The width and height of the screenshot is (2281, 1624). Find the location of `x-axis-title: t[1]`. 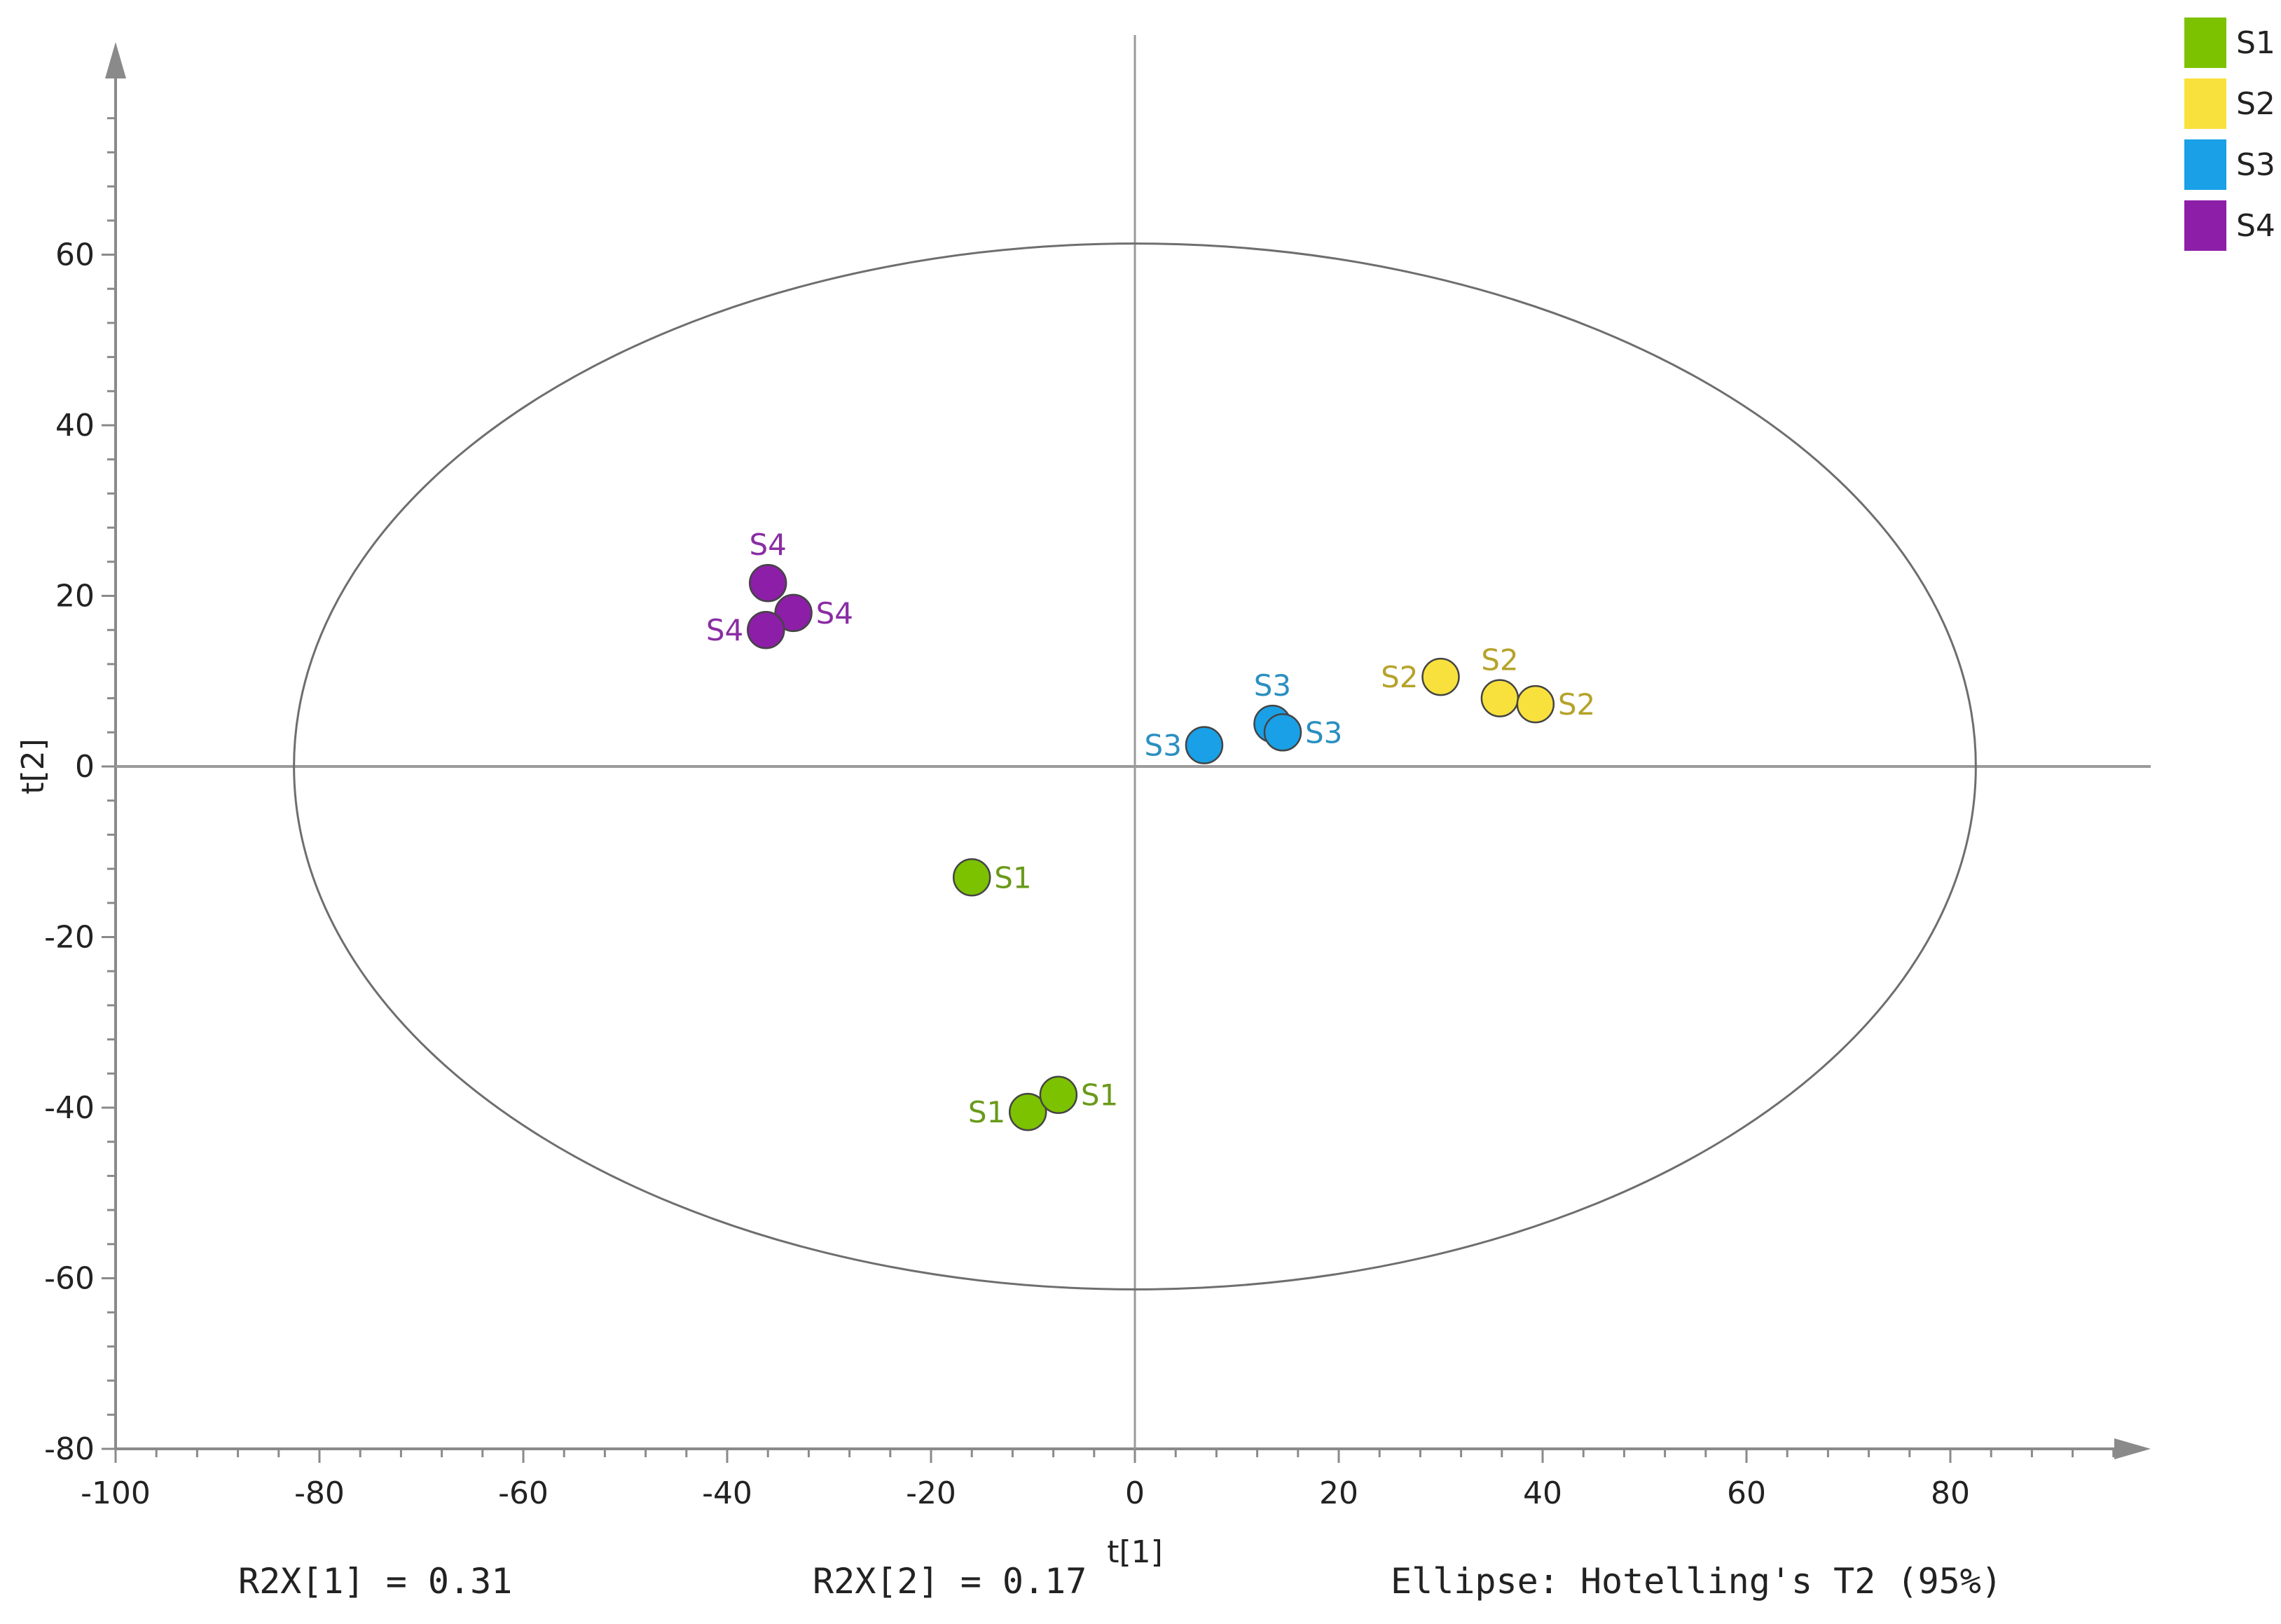

x-axis-title: t[1] is located at coordinates (1135, 1552).